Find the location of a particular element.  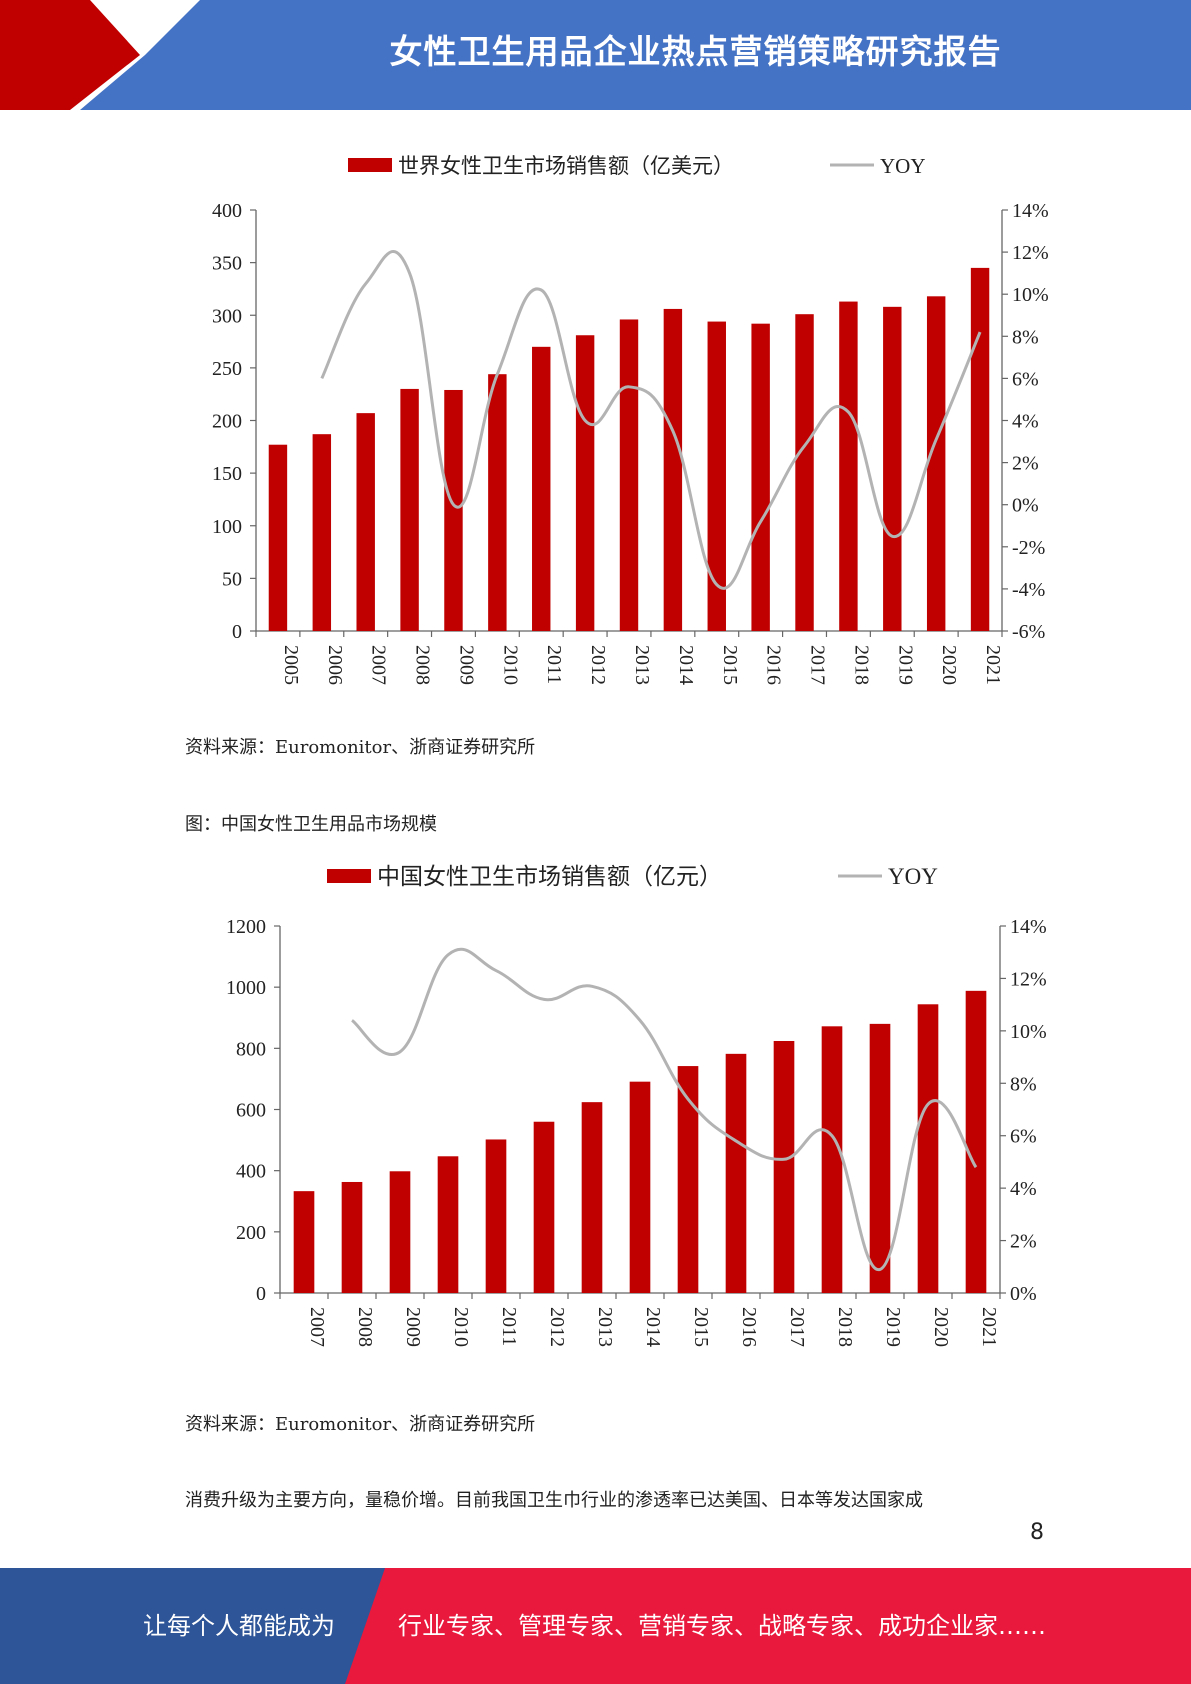

y2-tick-label: 12% is located at coordinates (1030, 253).